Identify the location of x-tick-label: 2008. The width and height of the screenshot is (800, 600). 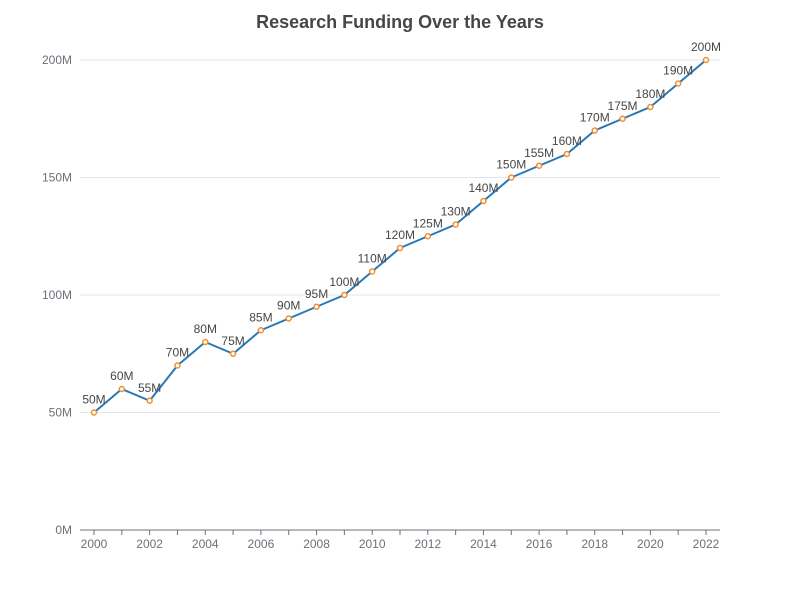
(316, 544).